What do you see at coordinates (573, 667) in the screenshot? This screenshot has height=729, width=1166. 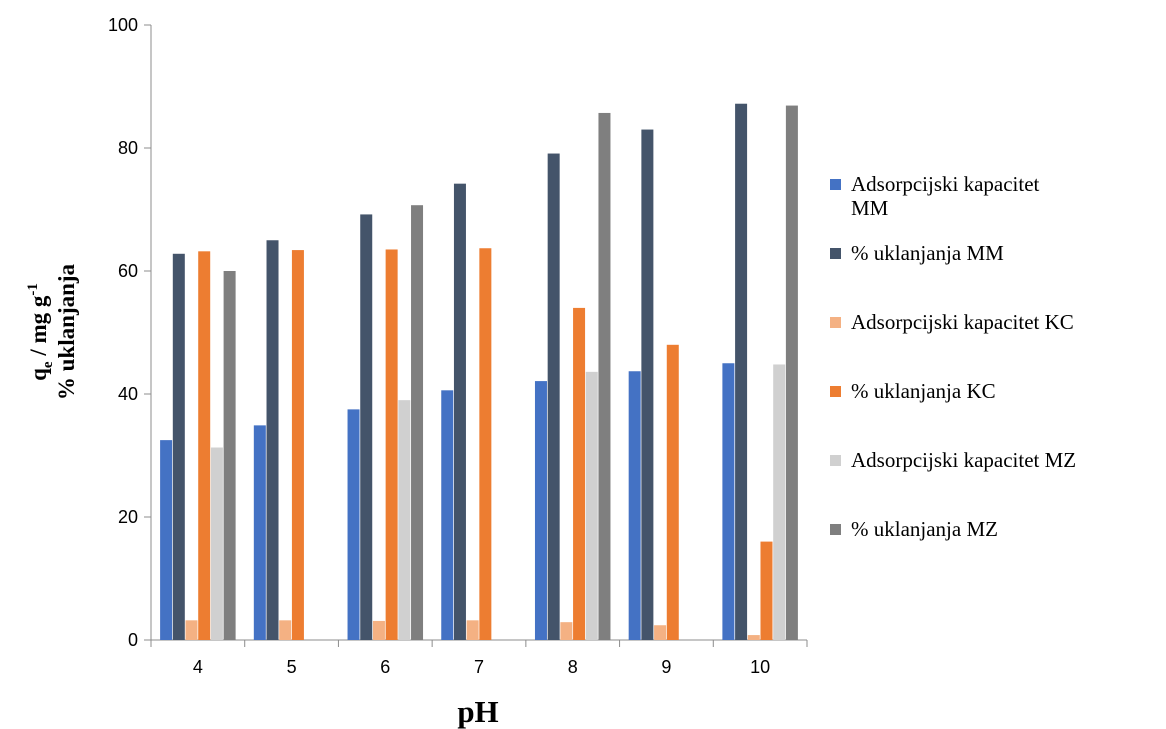 I see `x-tick-label: 8` at bounding box center [573, 667].